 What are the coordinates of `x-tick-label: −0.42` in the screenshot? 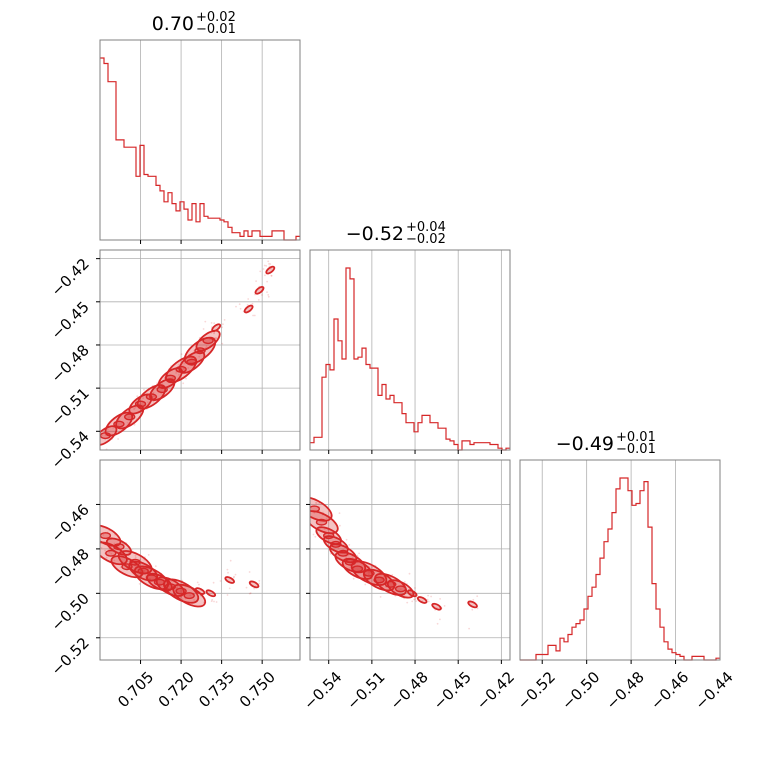 It's located at (495, 690).